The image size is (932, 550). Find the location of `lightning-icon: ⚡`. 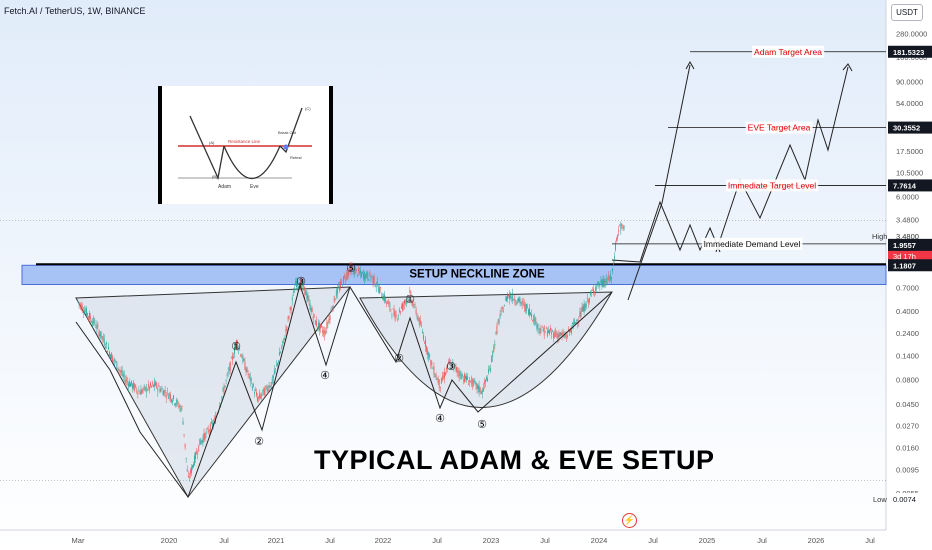

lightning-icon: ⚡ is located at coordinates (629, 520).